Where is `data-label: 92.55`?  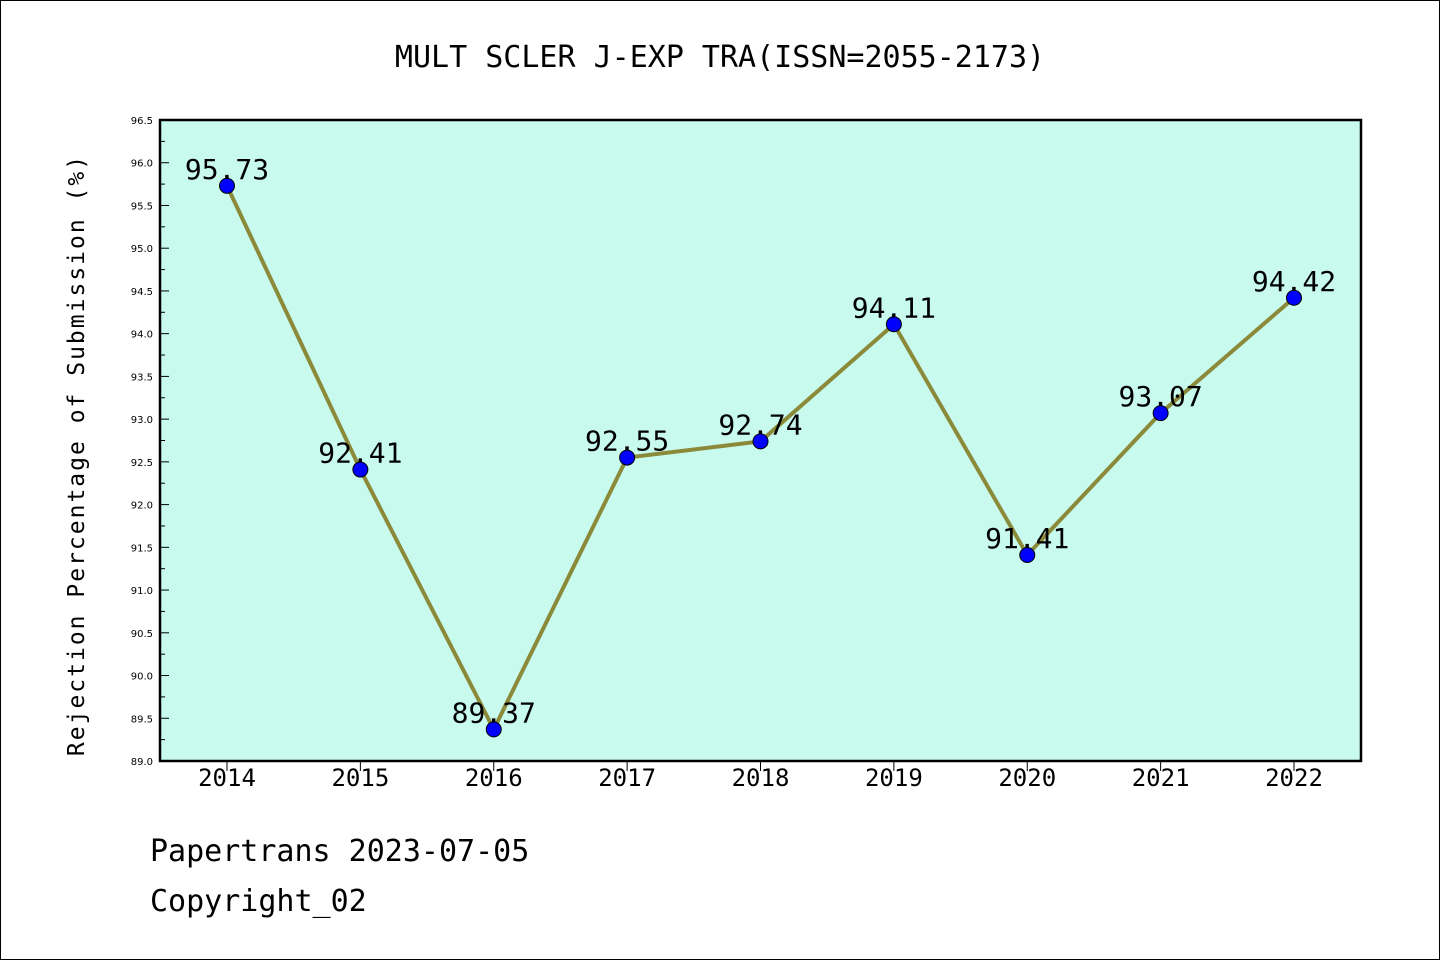 data-label: 92.55 is located at coordinates (627, 441).